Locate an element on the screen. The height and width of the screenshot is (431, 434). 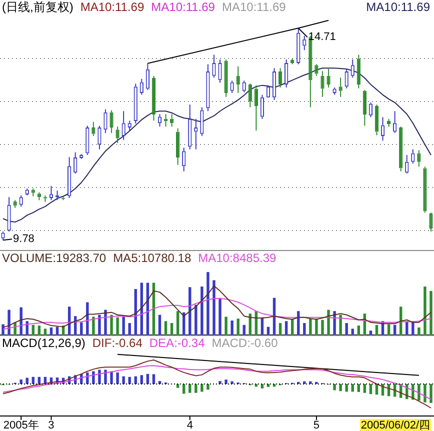
text: MACD:-0.60 is located at coordinates (245, 343).